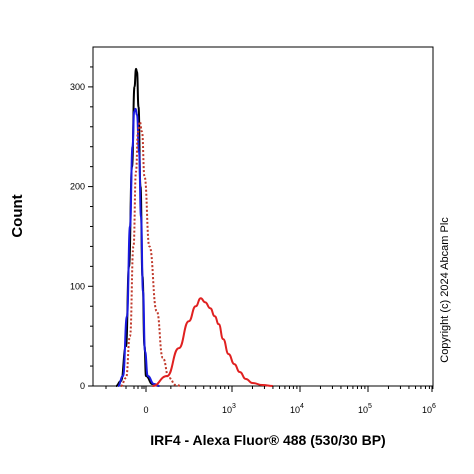 The image size is (474, 474). I want to click on x-axis-title: IRF4 - Alexa Fluor® 488 (530/30 BP), so click(267, 440).